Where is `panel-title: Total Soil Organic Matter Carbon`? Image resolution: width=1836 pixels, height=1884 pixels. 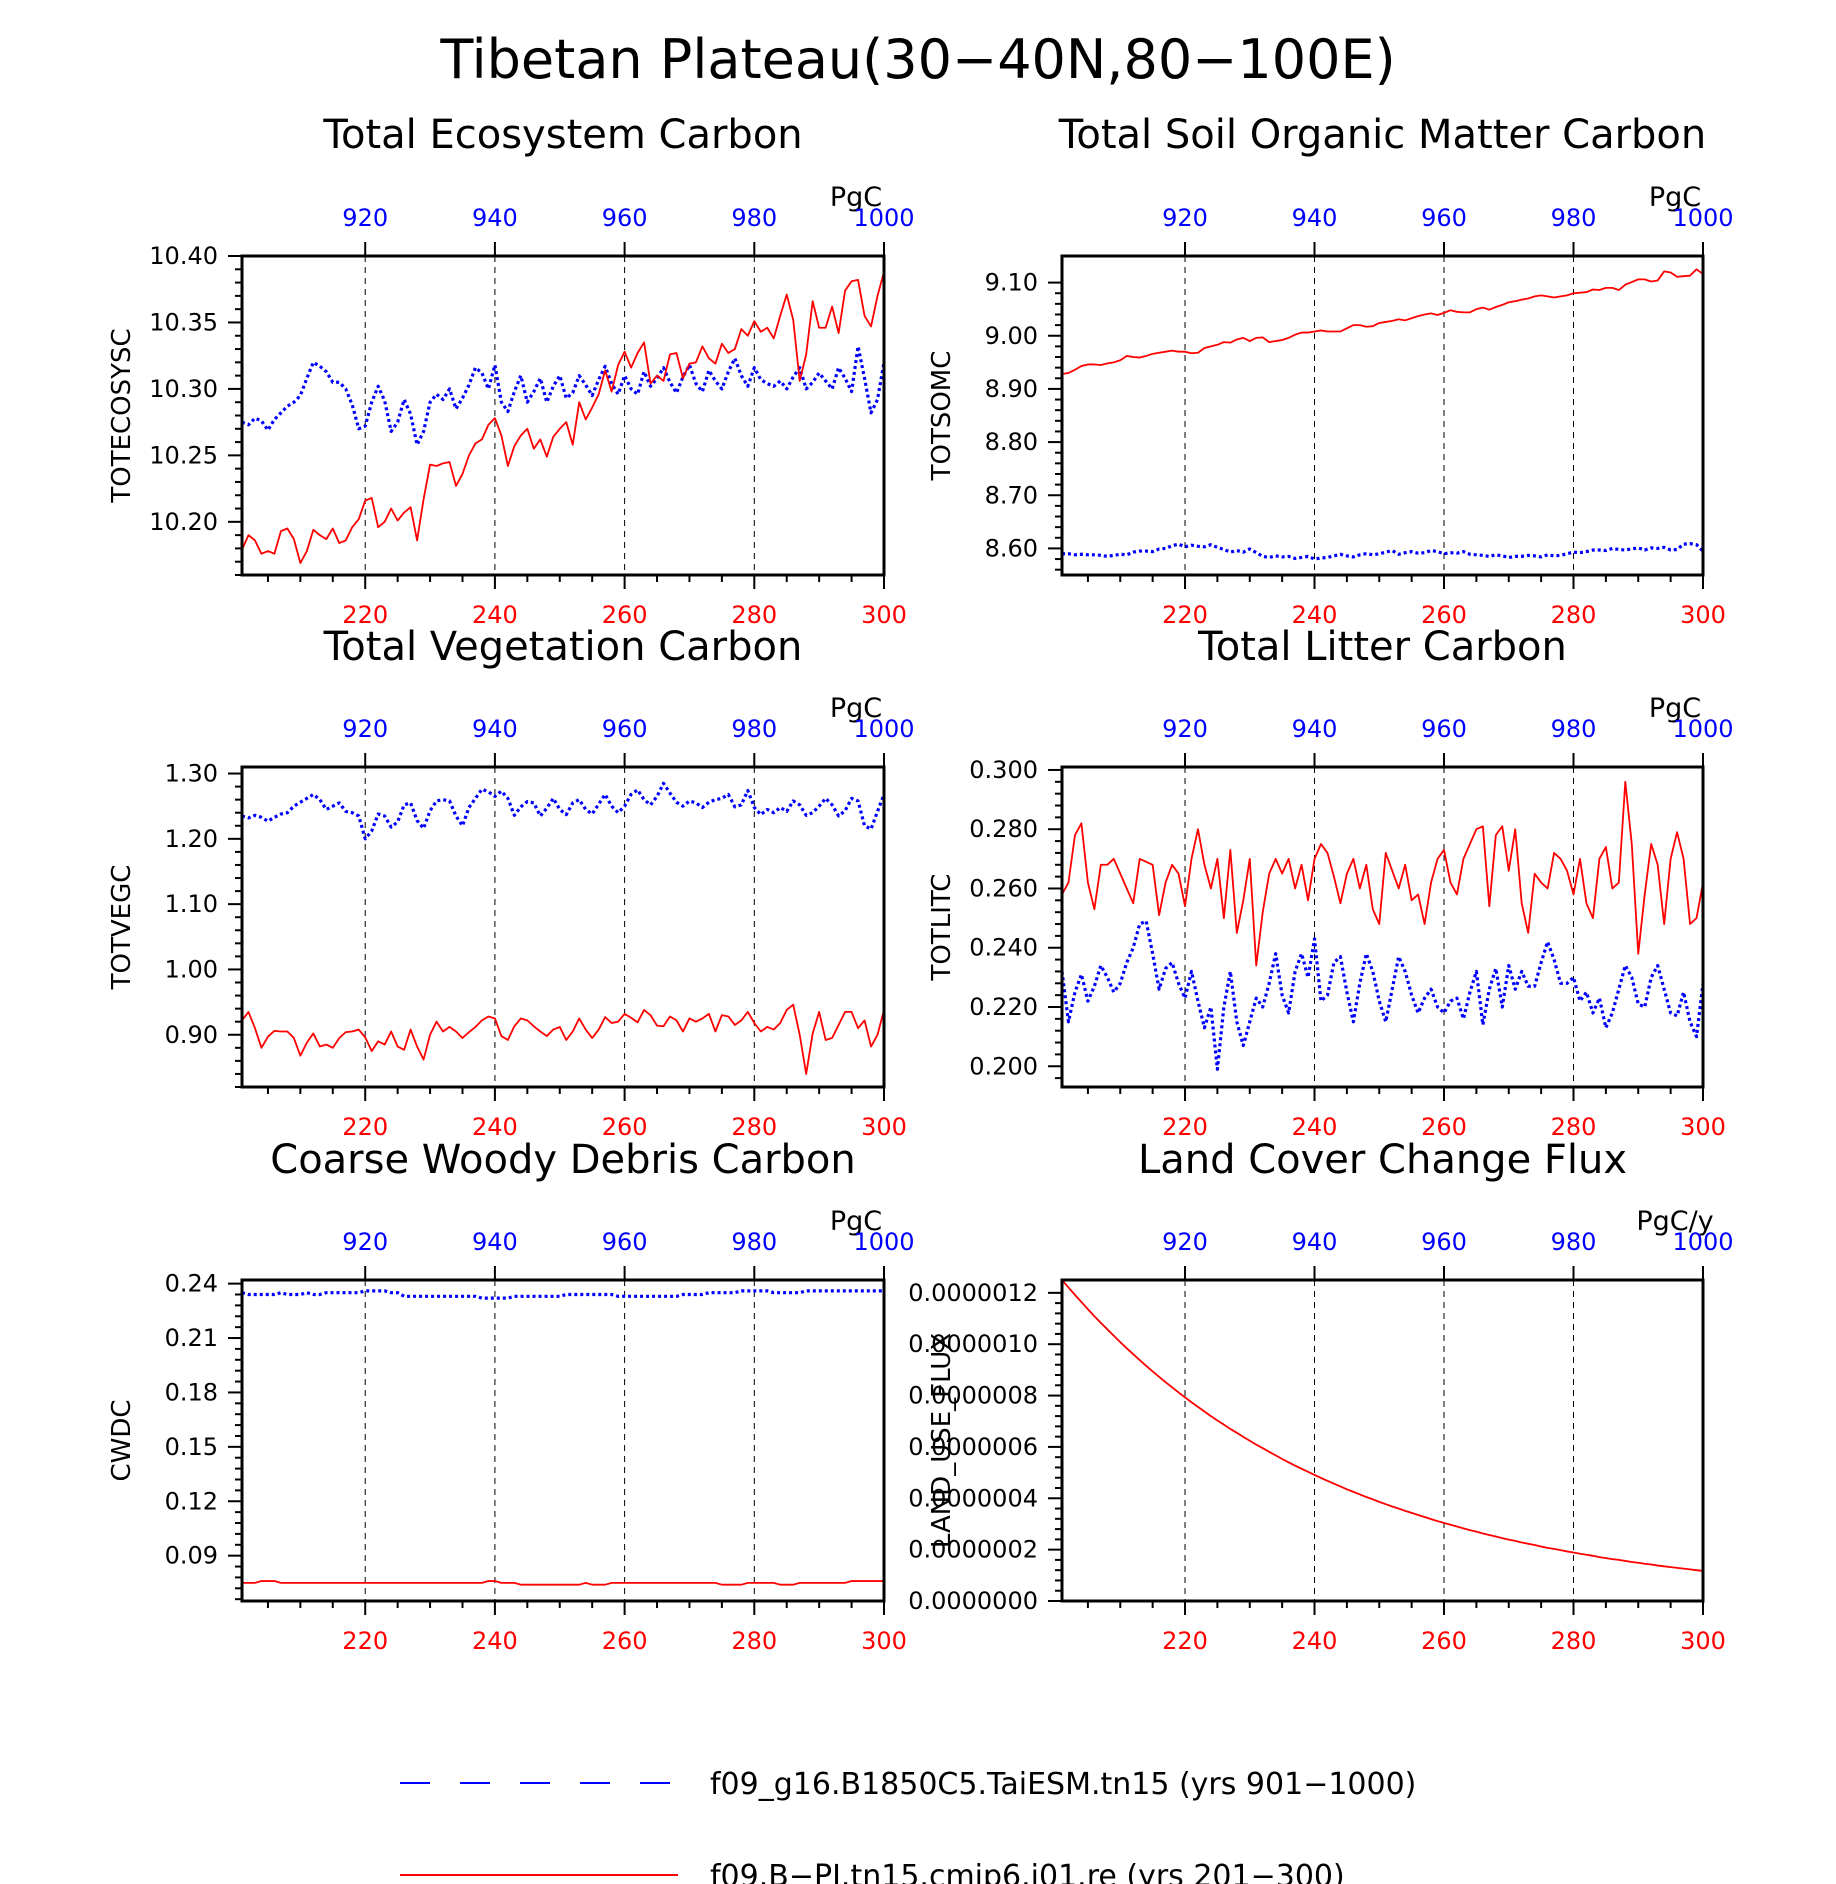 panel-title: Total Soil Organic Matter Carbon is located at coordinates (1382, 135).